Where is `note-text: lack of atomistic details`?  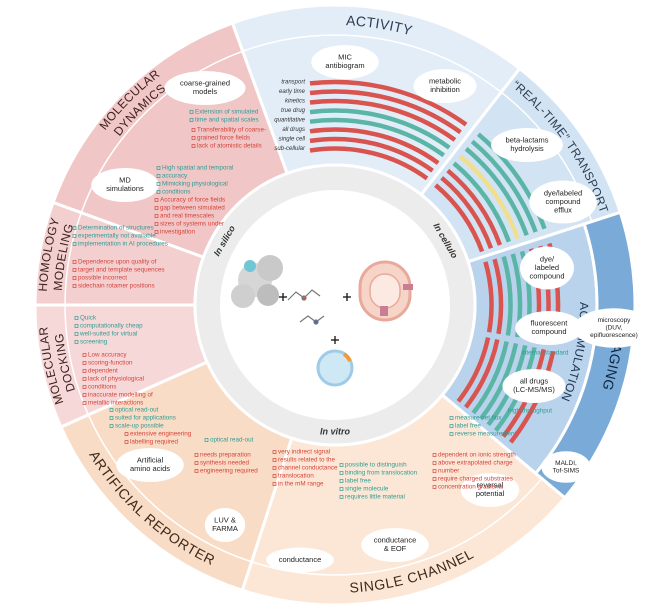 note-text: lack of atomistic details is located at coordinates (229, 146).